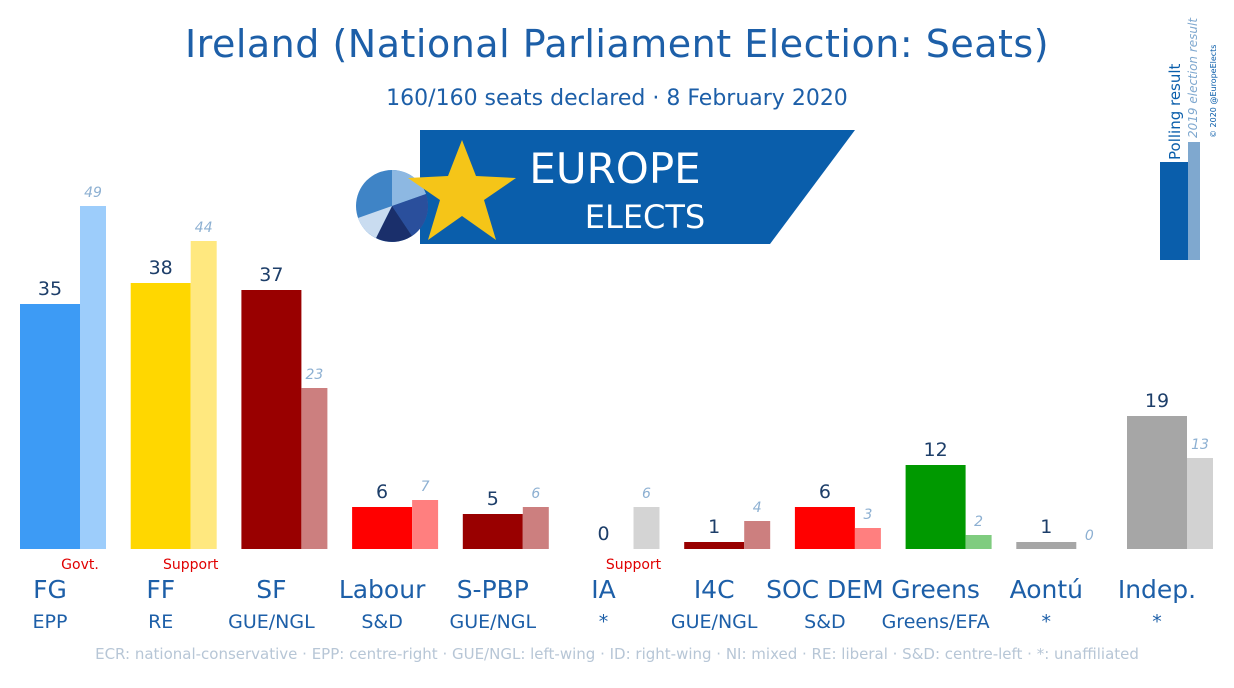 The width and height of the screenshot is (1234, 688). I want to click on category-label-1: FF, so click(160, 589).